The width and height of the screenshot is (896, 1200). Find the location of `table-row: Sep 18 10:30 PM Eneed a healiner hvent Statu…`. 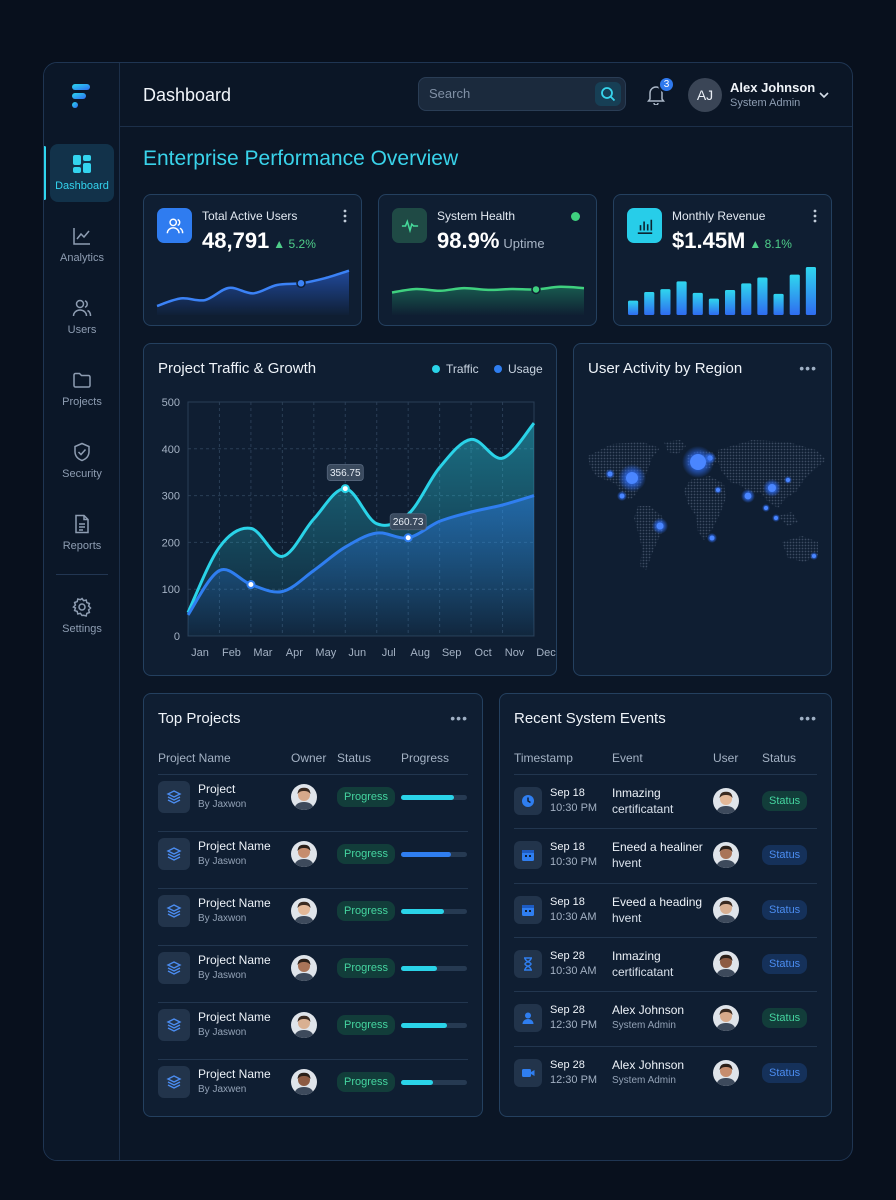

table-row: Sep 18 10:30 PM Eneed a healiner hvent Statu… is located at coordinates (665, 855).